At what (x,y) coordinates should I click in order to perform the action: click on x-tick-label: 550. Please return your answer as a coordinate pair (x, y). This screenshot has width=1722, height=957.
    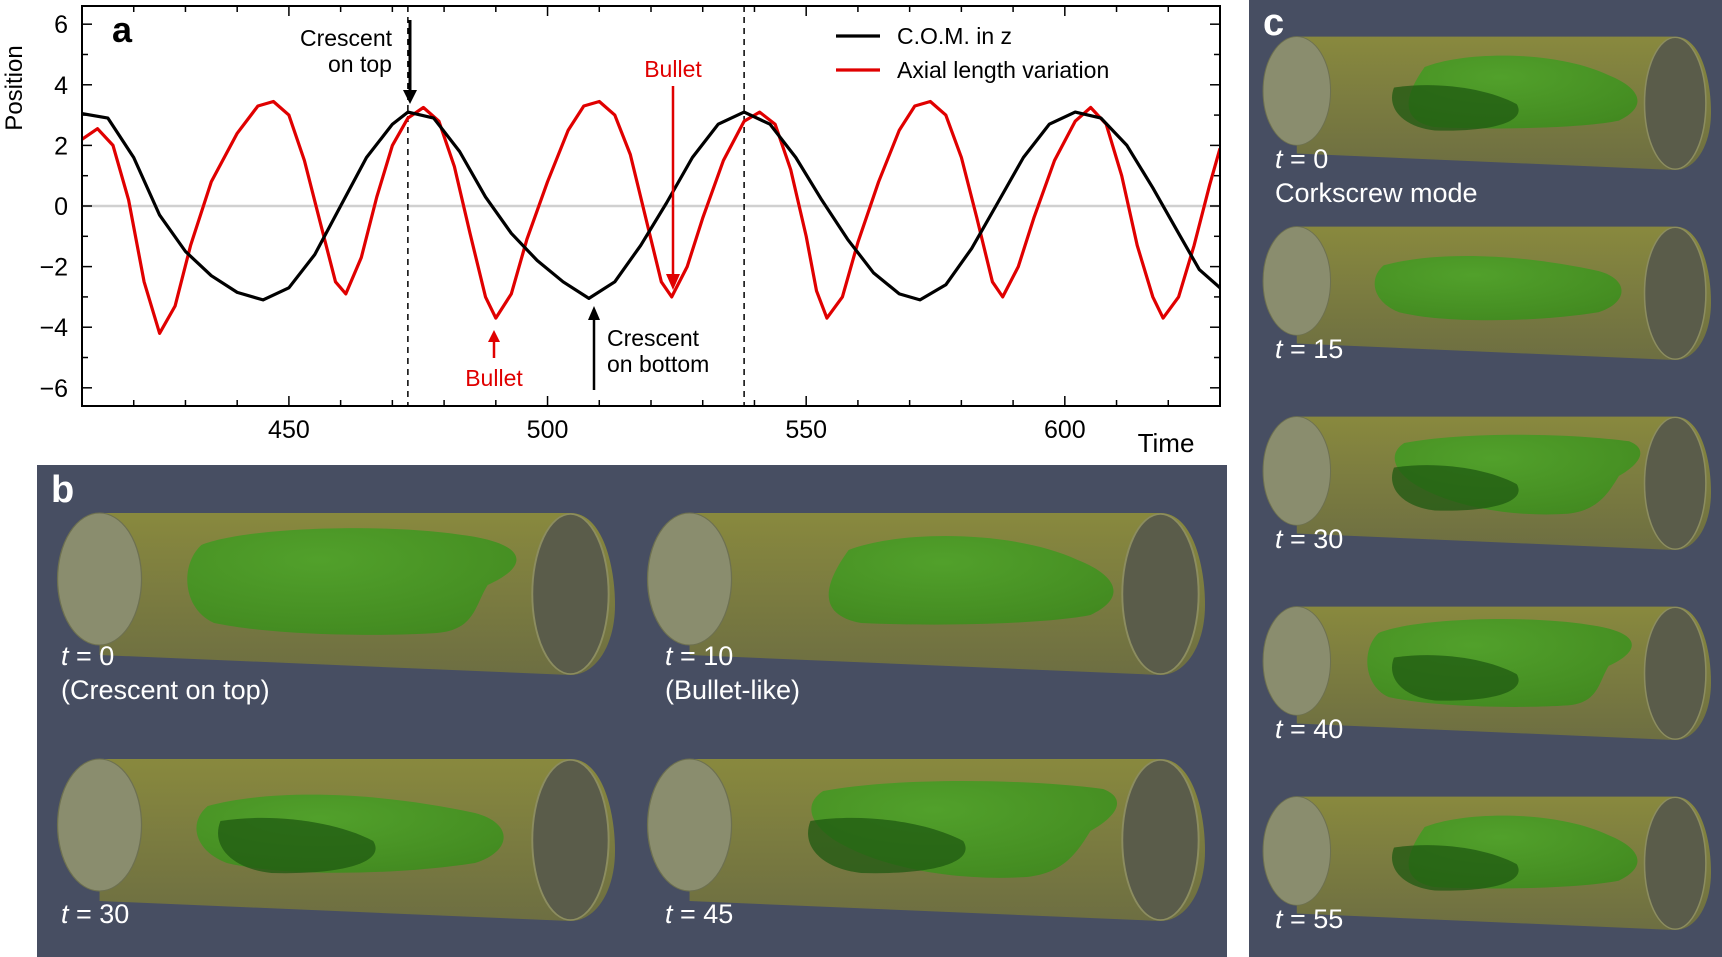
    Looking at the image, I should click on (806, 430).